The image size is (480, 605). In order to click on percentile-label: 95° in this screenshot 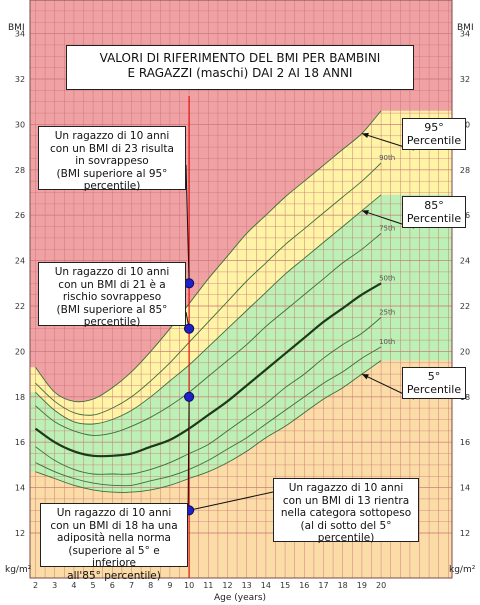, I will do `click(434, 127)`.